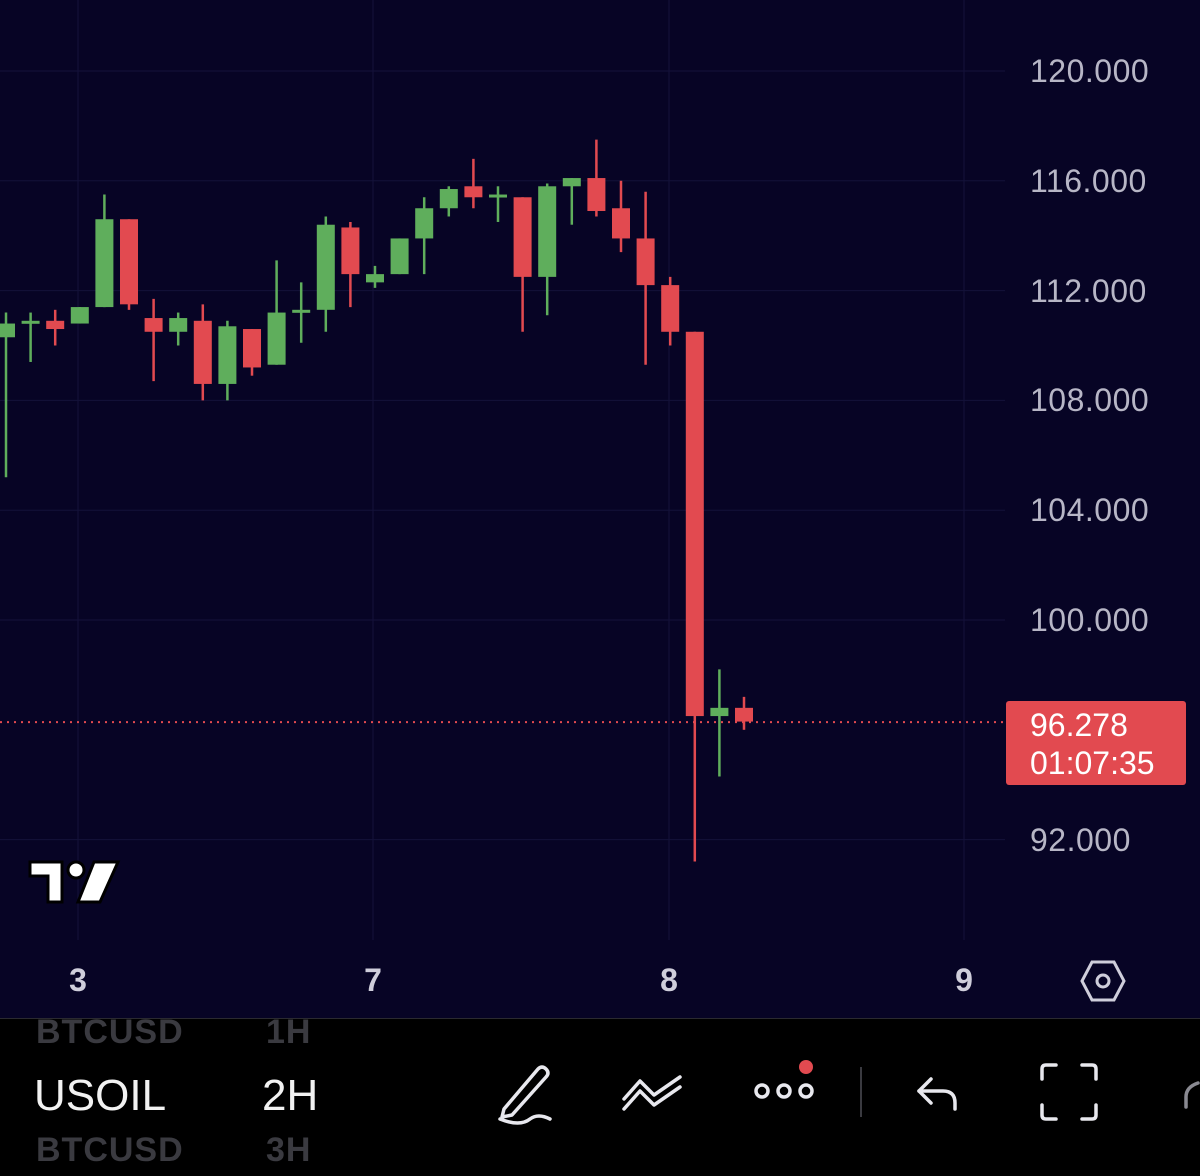 The width and height of the screenshot is (1200, 1176). Describe the element at coordinates (373, 980) in the screenshot. I see `time-tick-label: 7` at that location.